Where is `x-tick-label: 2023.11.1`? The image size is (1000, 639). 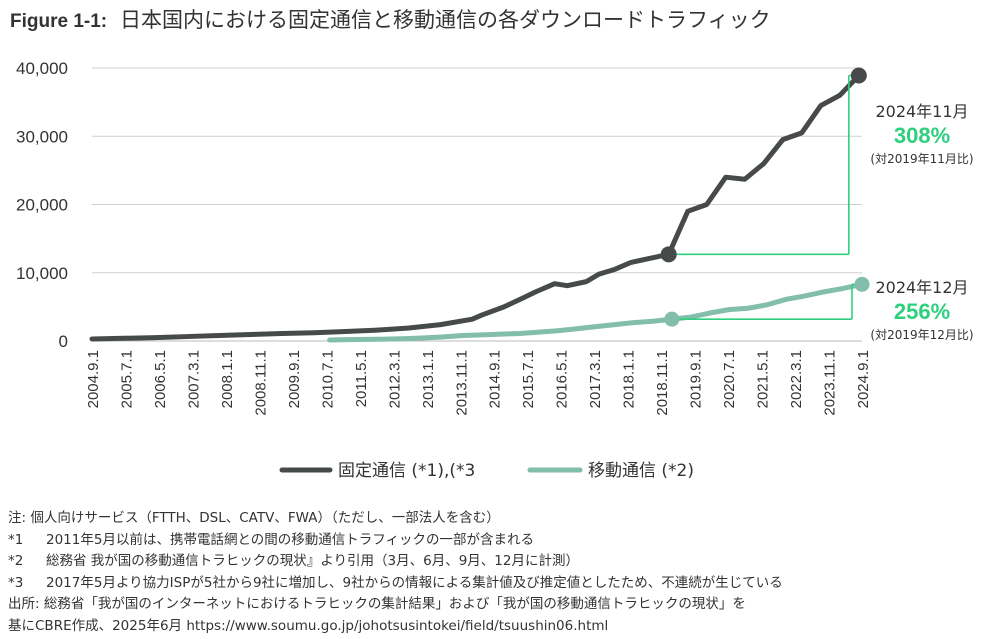 x-tick-label: 2023.11.1 is located at coordinates (830, 383).